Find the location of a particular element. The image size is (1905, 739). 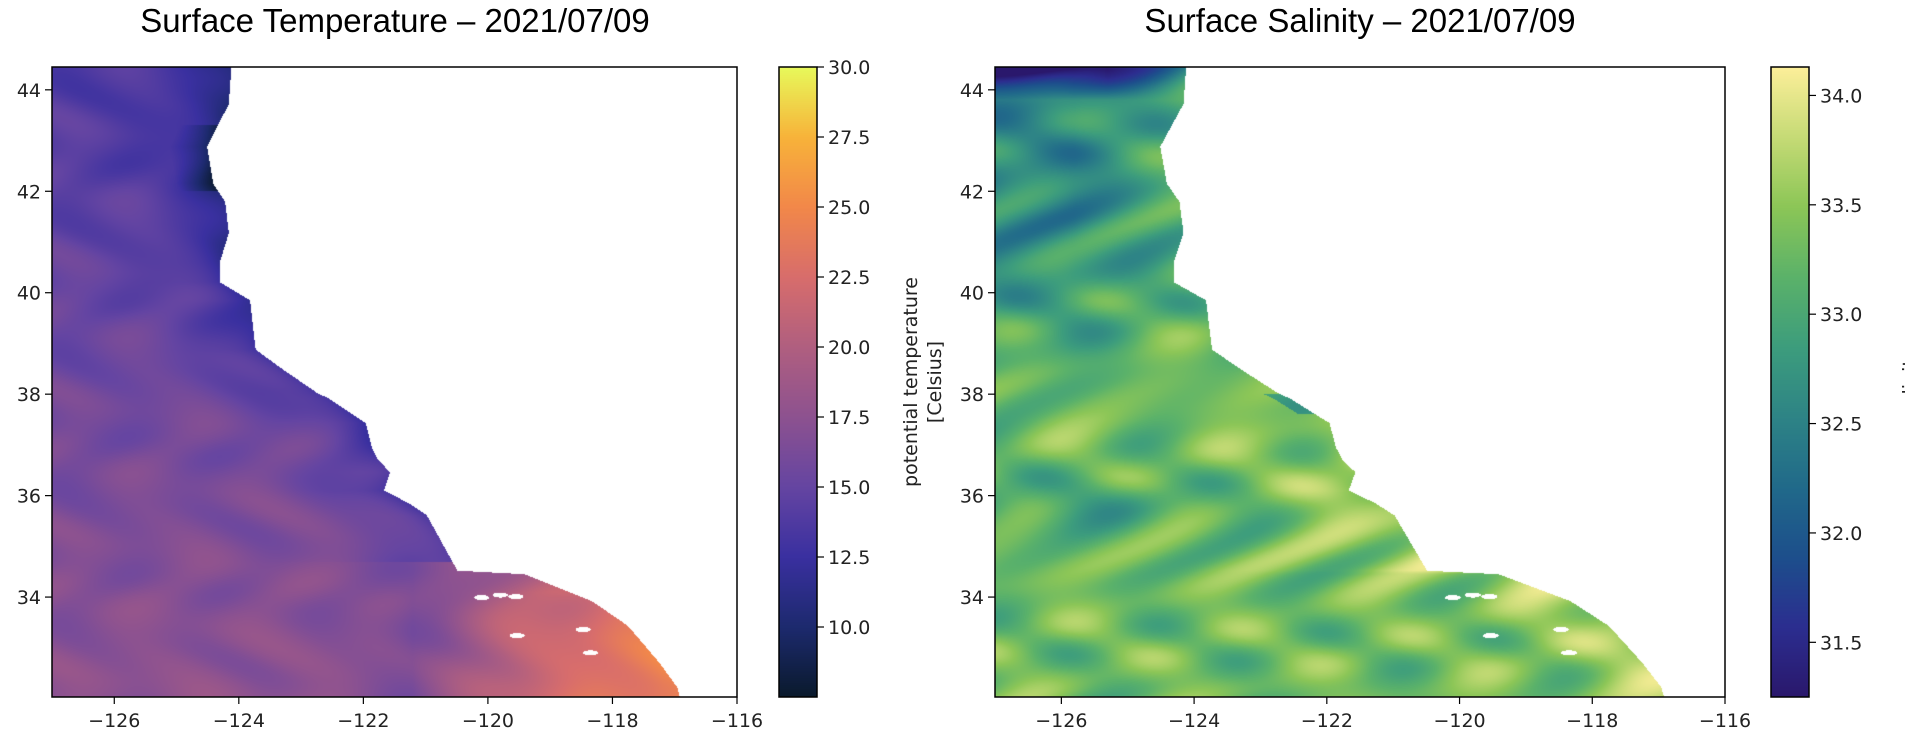

temperature-colorbar-frame is located at coordinates (798, 382).